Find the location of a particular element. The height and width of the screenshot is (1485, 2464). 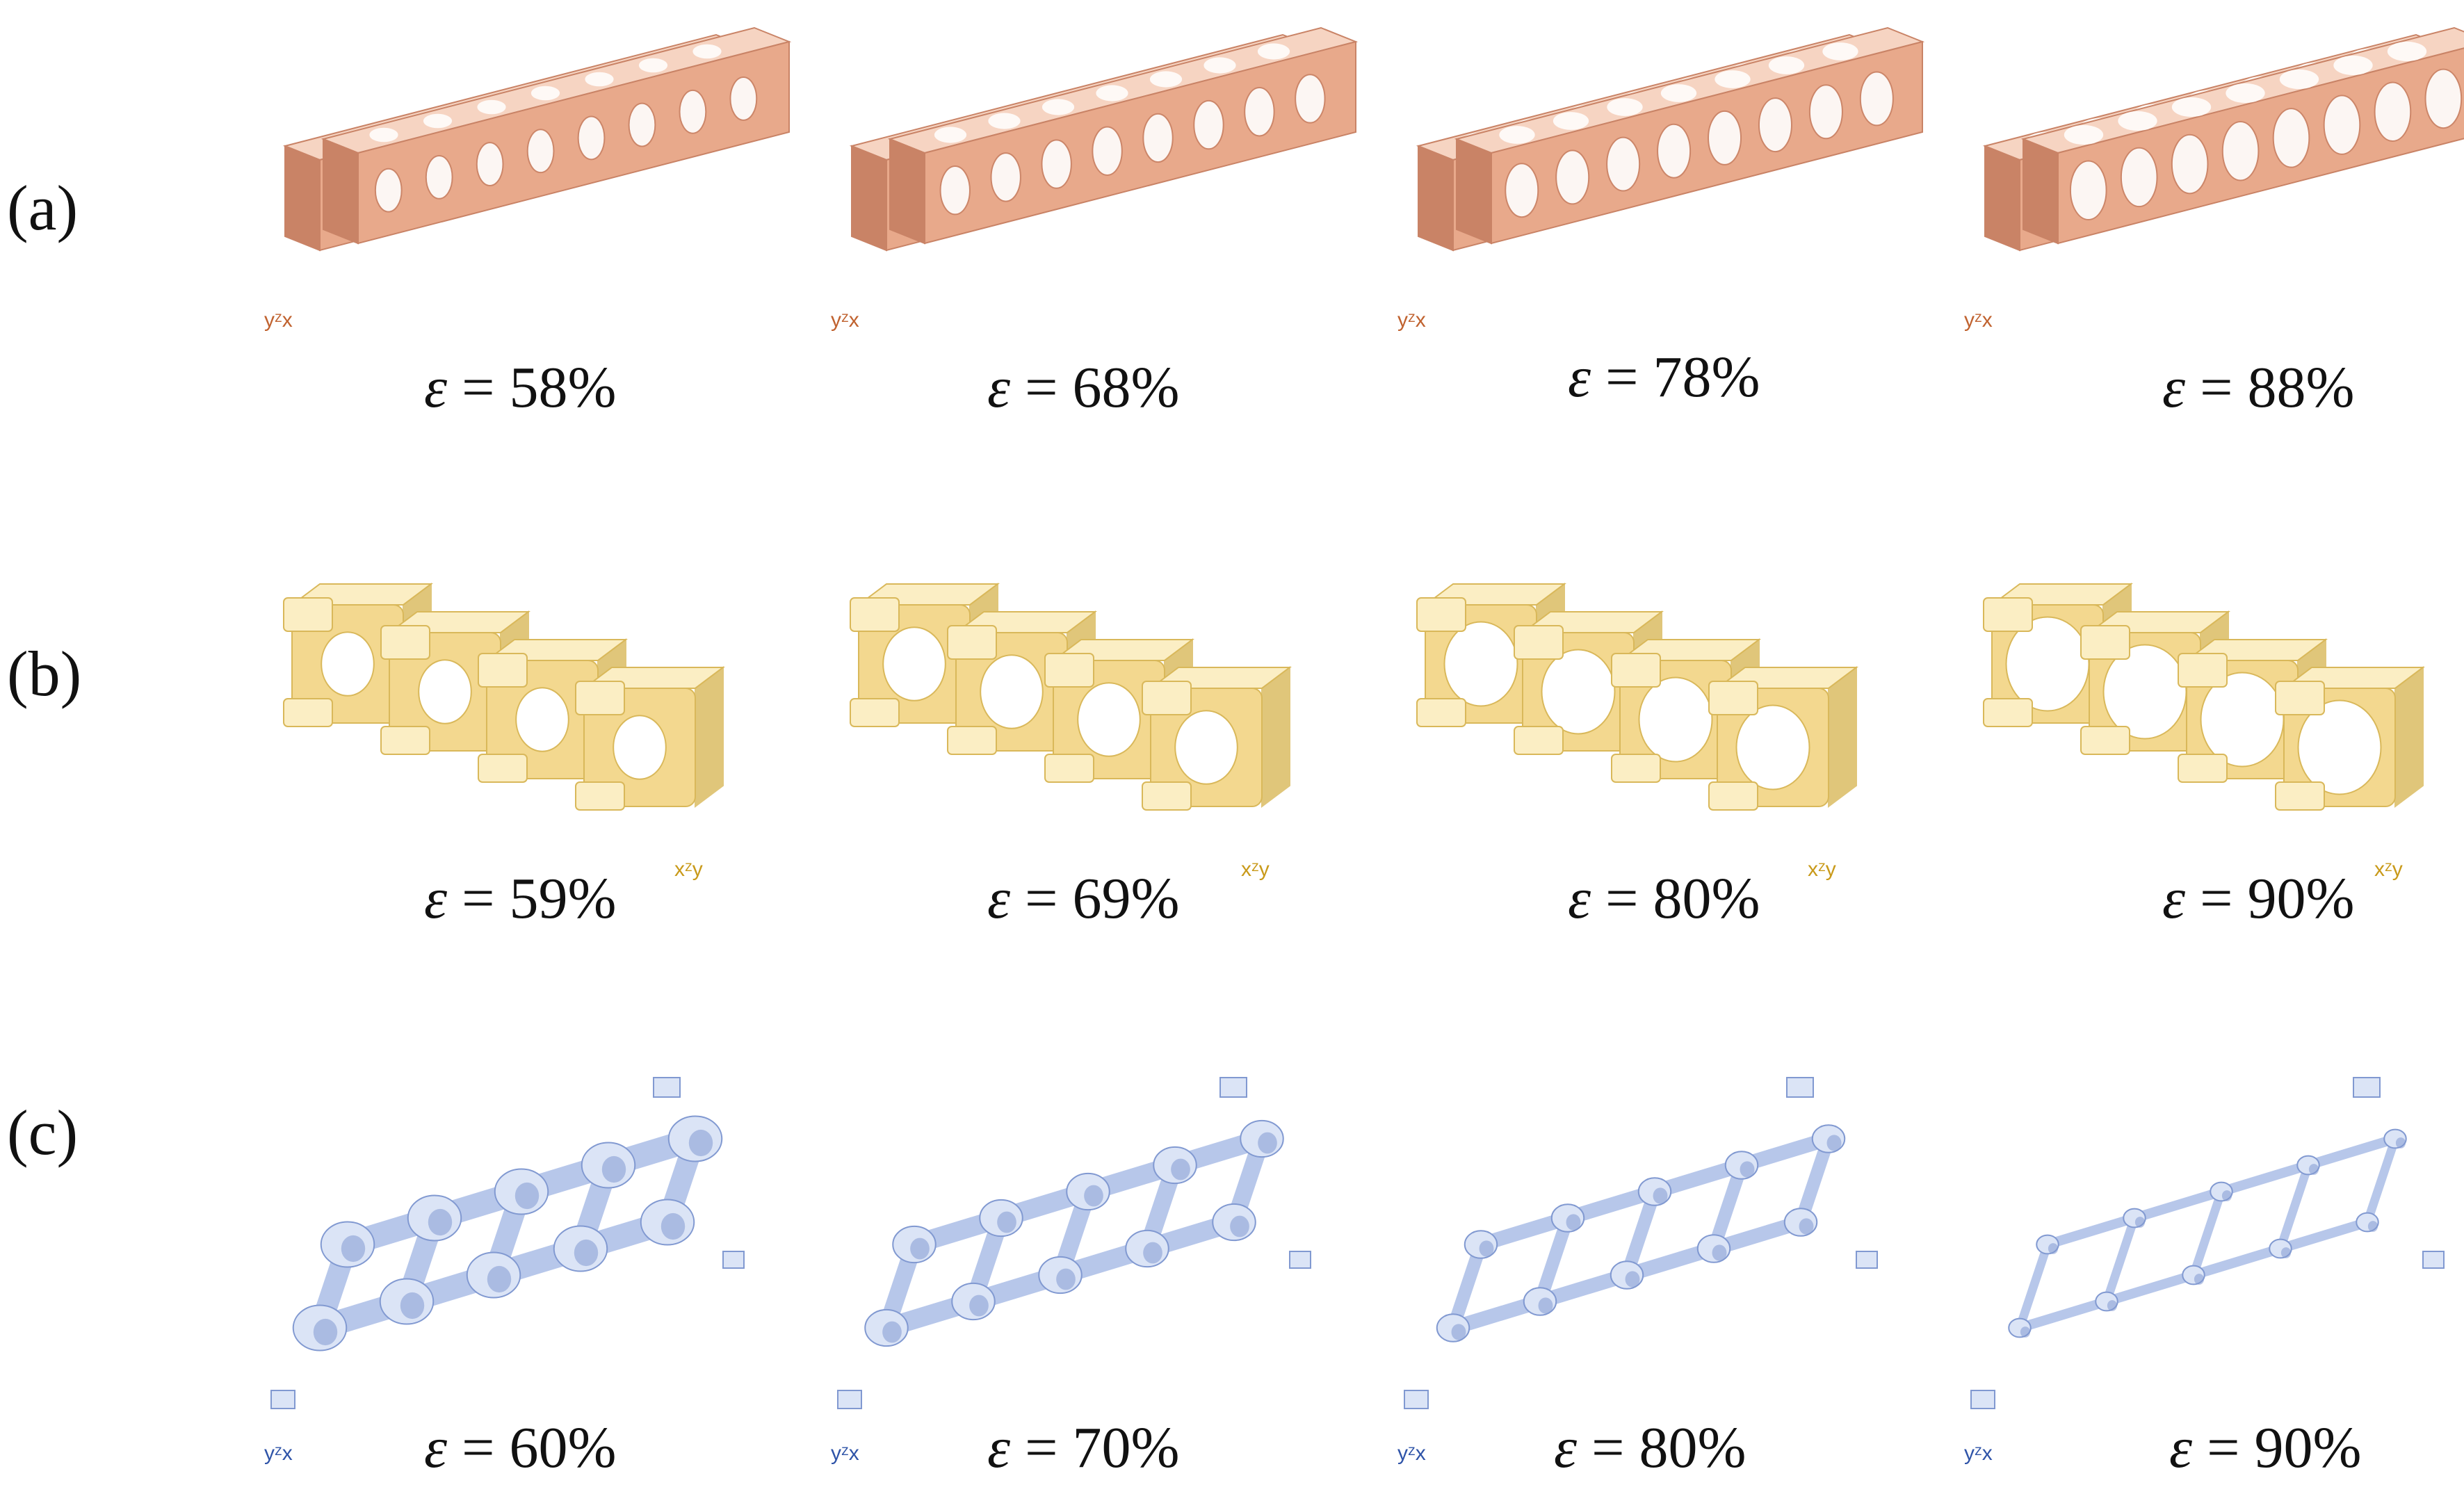

caption-c3: ε = 80% is located at coordinates (1650, 1447).